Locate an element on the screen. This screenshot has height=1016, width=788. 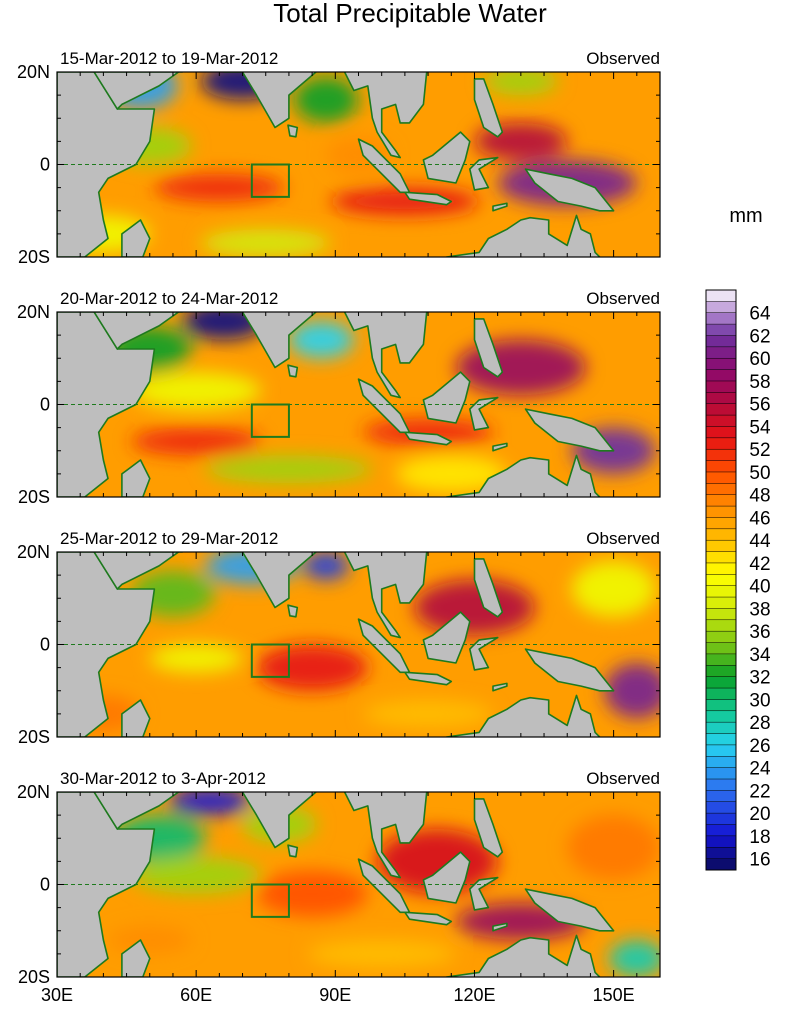
x-tick-label: 90E is located at coordinates (335, 995).